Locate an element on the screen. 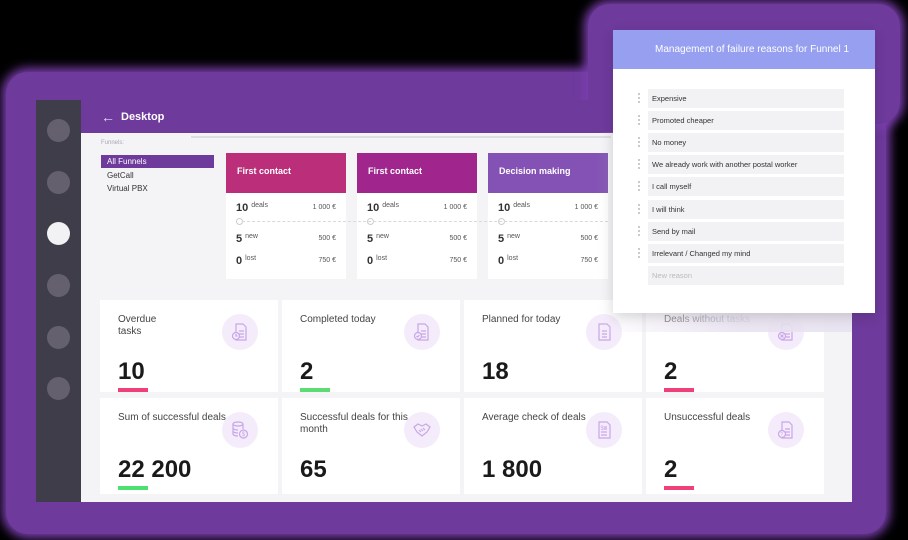  funnels-label: Funnels: is located at coordinates (113, 143).